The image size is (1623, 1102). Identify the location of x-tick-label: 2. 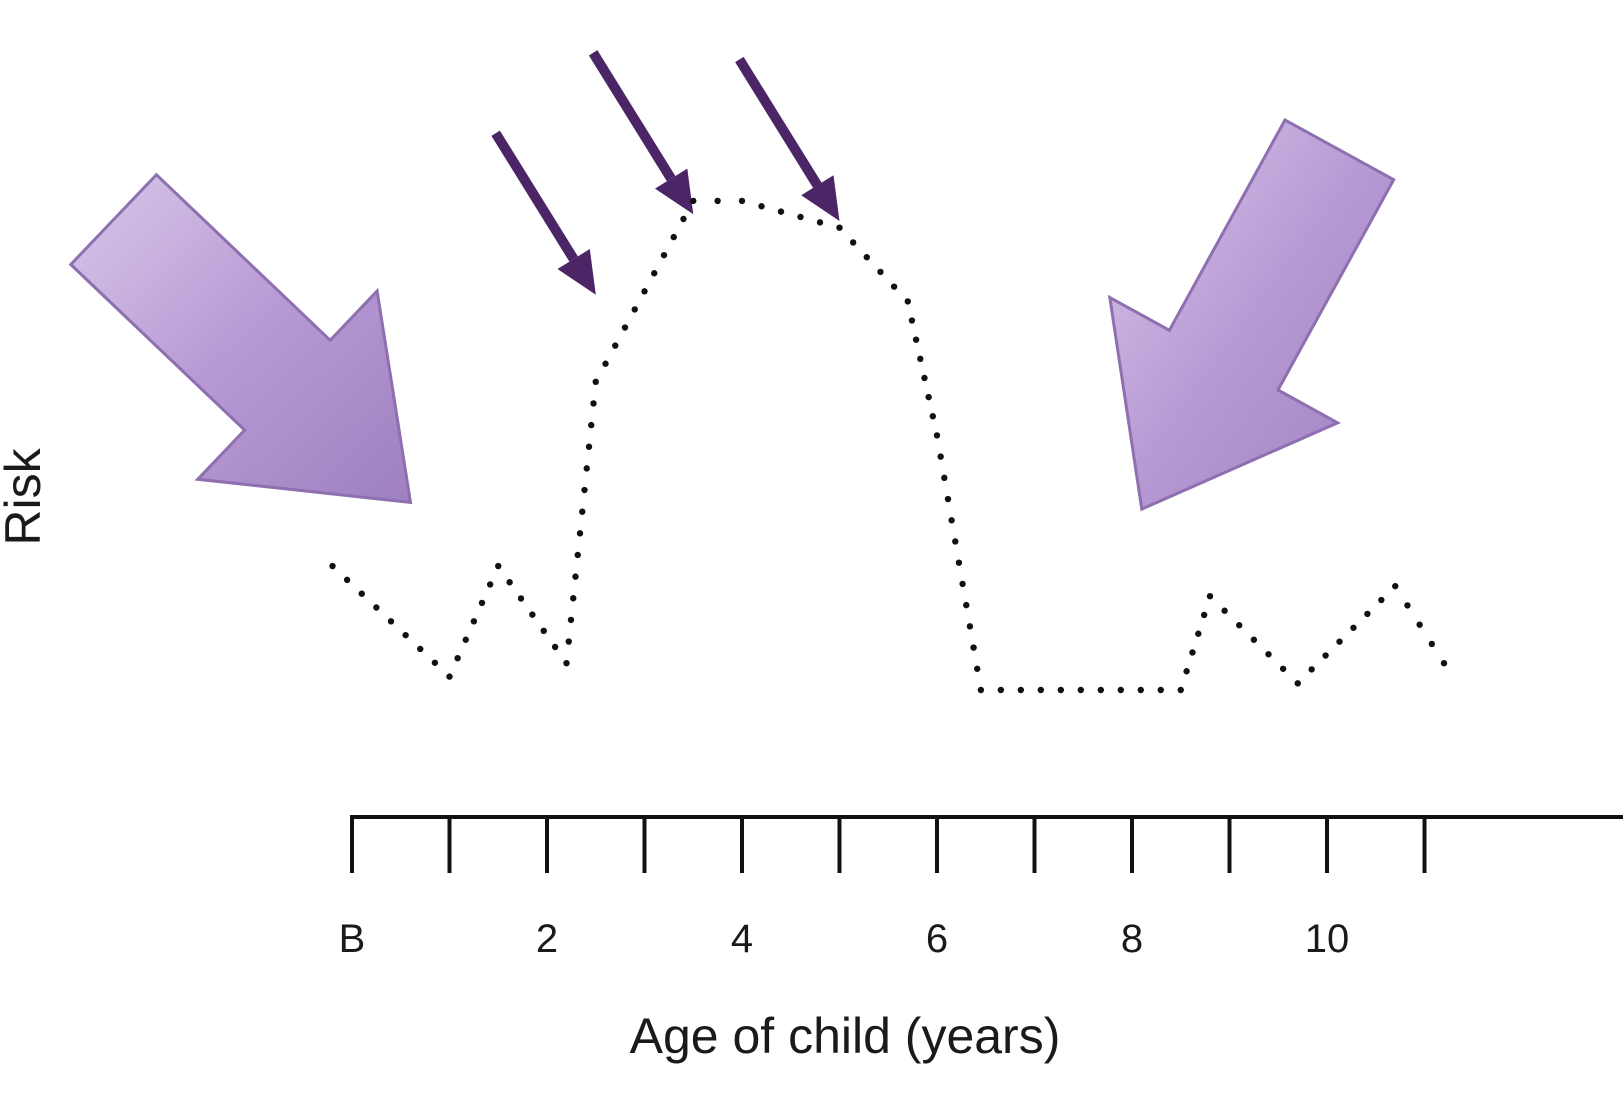
(547, 939).